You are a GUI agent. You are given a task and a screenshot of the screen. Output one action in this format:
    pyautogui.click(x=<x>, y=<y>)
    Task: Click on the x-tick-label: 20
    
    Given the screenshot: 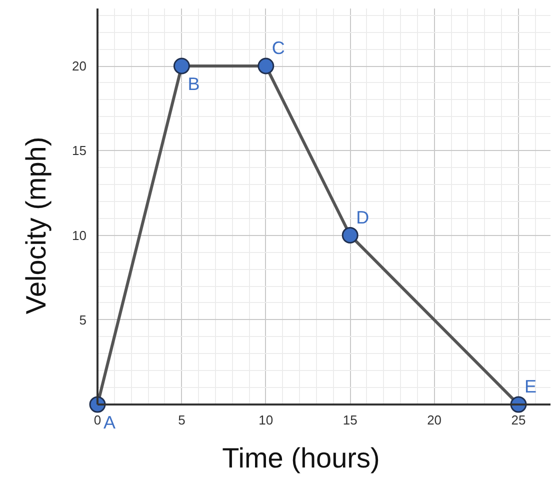 What is the action you would take?
    pyautogui.click(x=434, y=420)
    